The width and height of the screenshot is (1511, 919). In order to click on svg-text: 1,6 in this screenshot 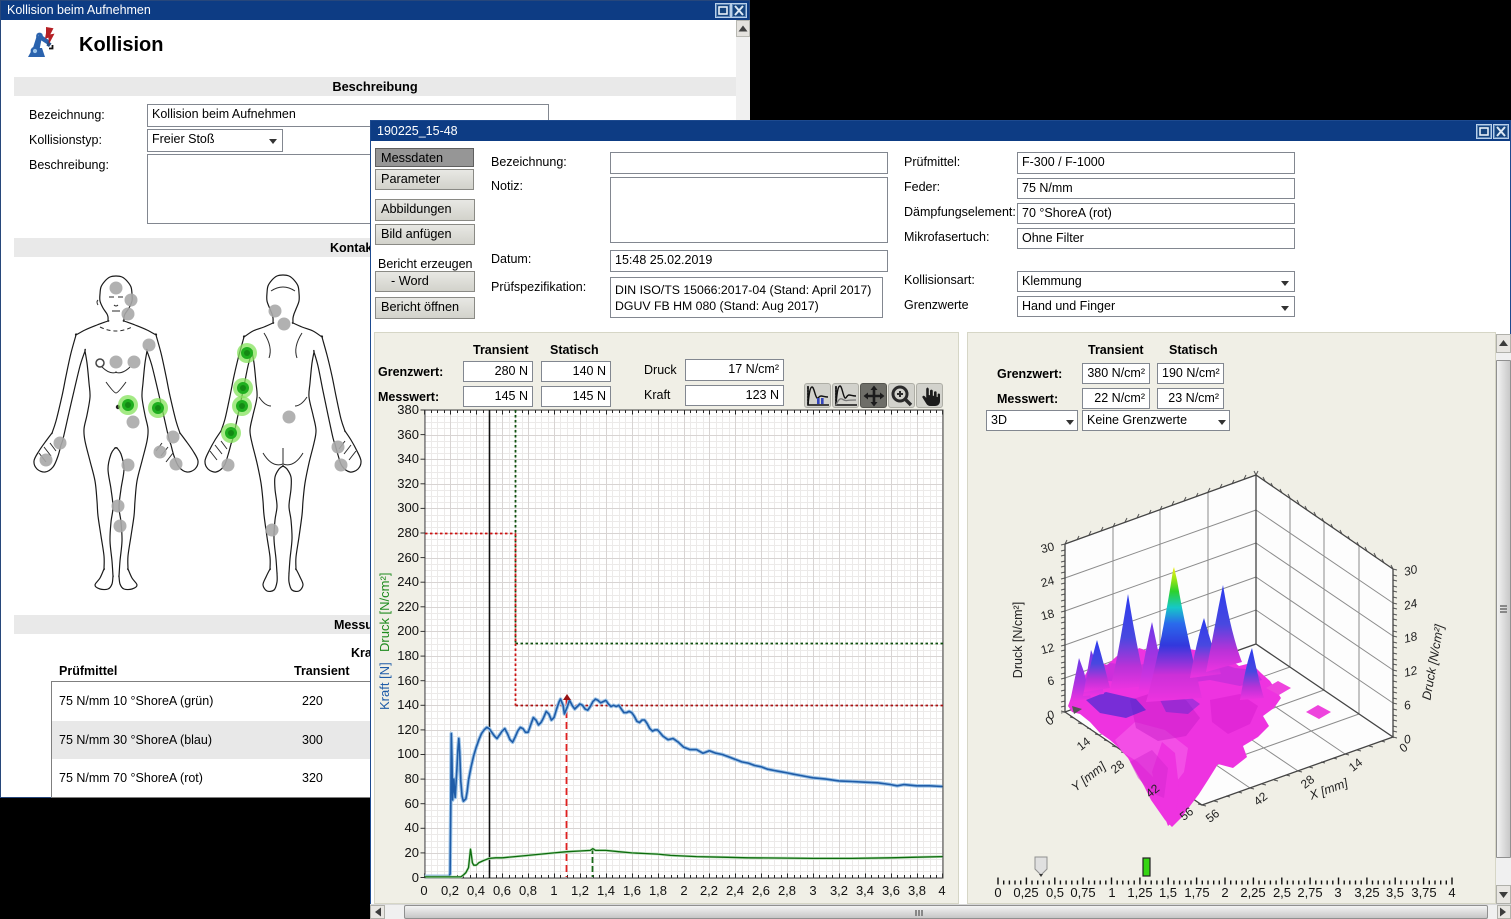, I will do `click(632, 890)`.